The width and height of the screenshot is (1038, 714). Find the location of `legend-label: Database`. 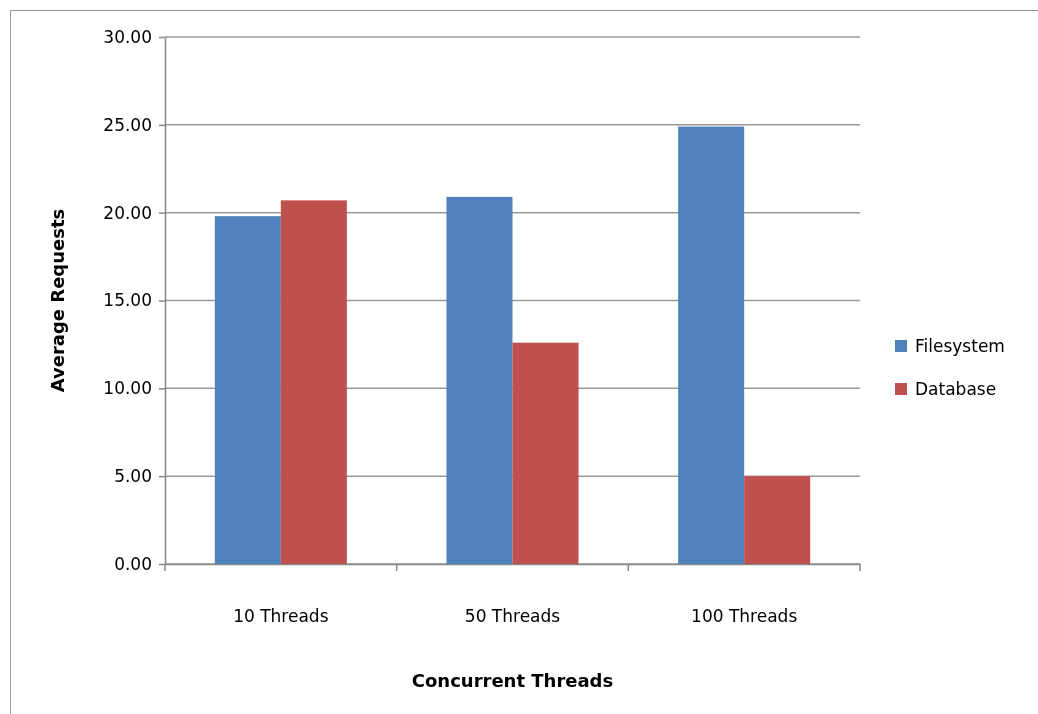

legend-label: Database is located at coordinates (956, 389).